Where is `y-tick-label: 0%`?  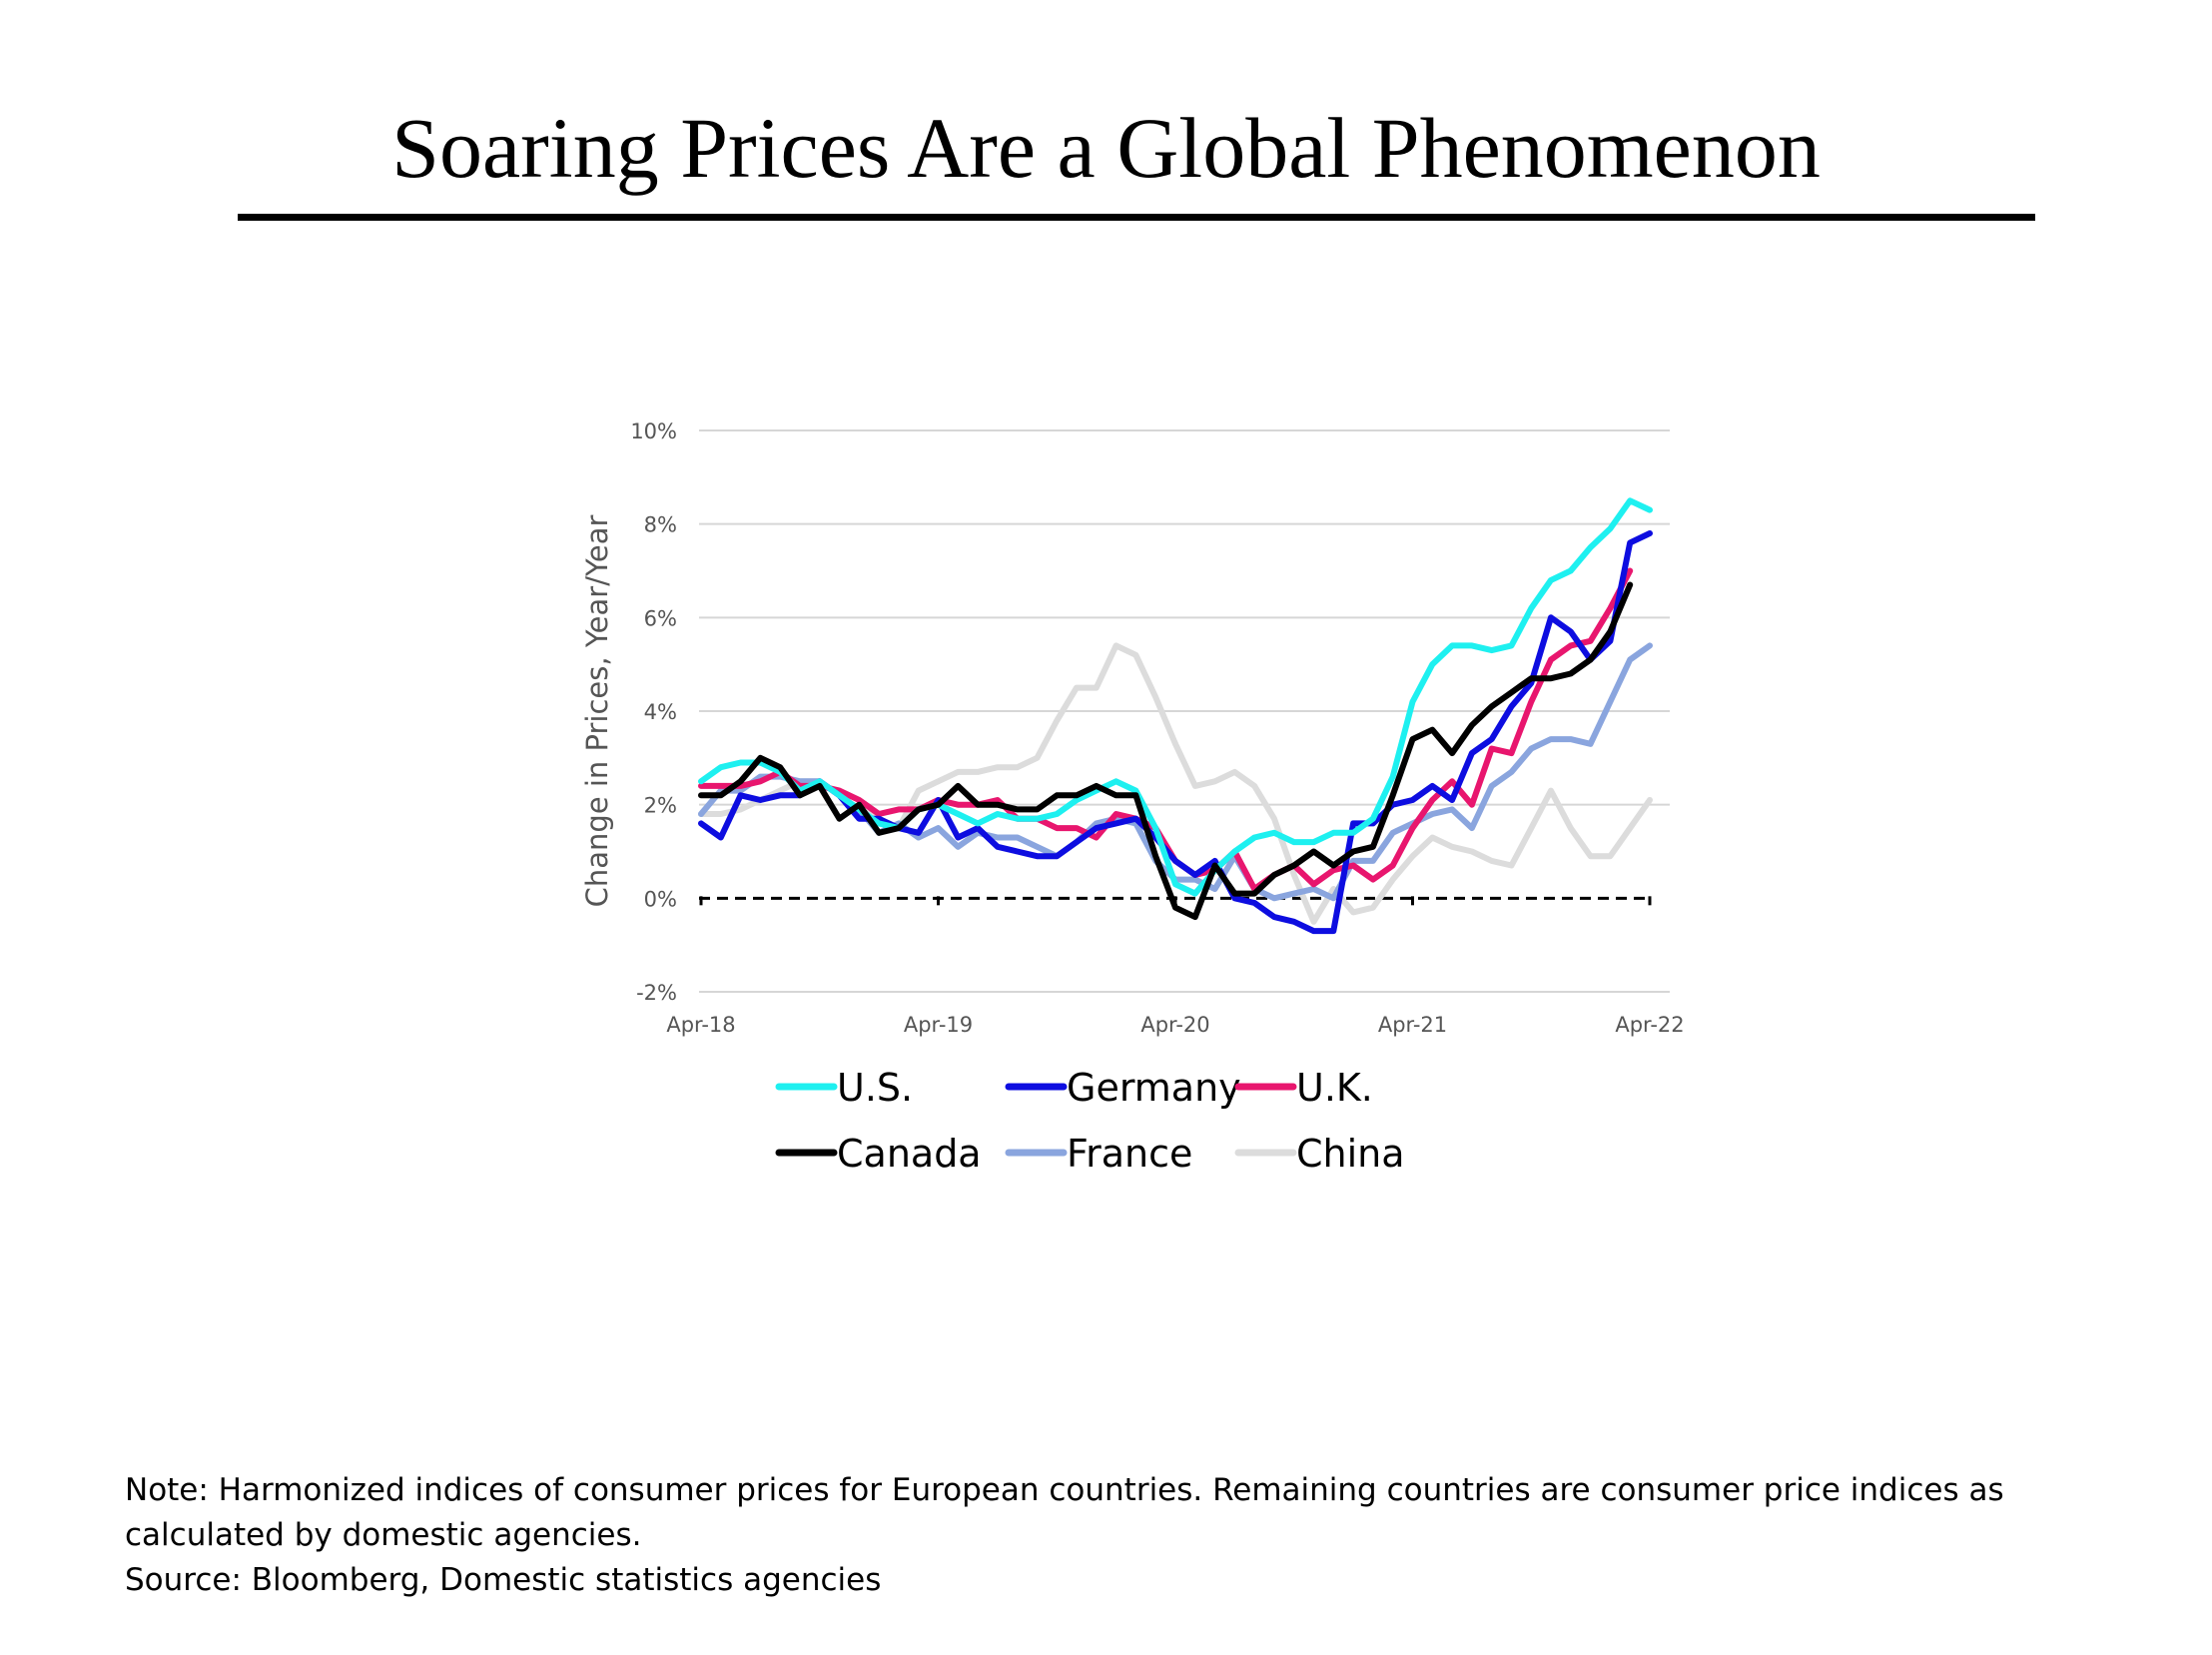
y-tick-label: 0% is located at coordinates (660, 899).